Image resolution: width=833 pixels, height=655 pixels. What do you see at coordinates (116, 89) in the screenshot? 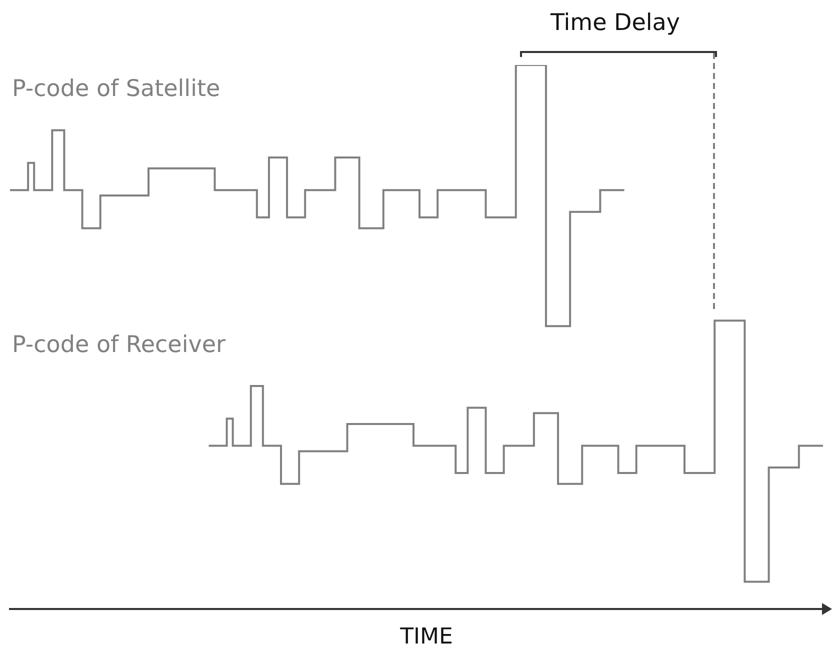
I see `text: P-code of Satellite` at bounding box center [116, 89].